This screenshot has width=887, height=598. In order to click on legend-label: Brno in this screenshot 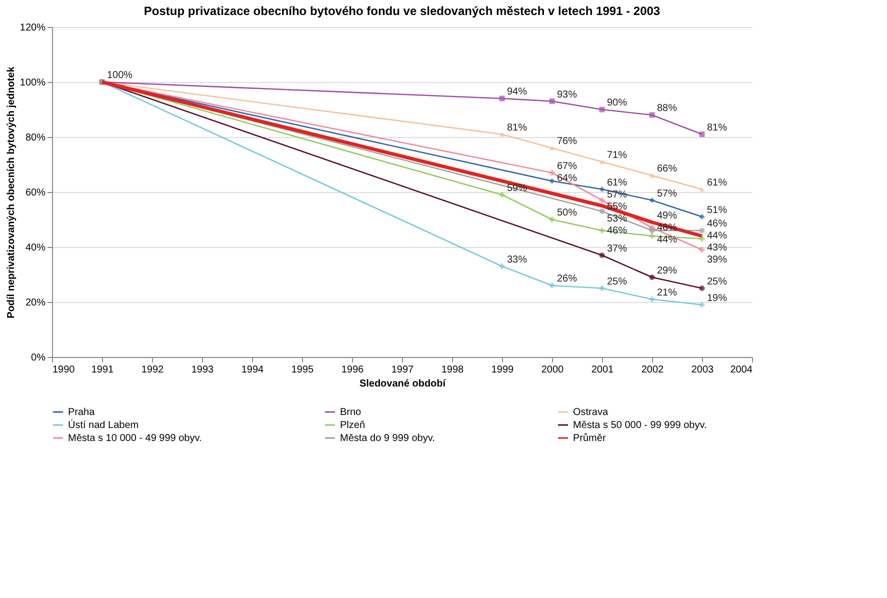, I will do `click(351, 412)`.